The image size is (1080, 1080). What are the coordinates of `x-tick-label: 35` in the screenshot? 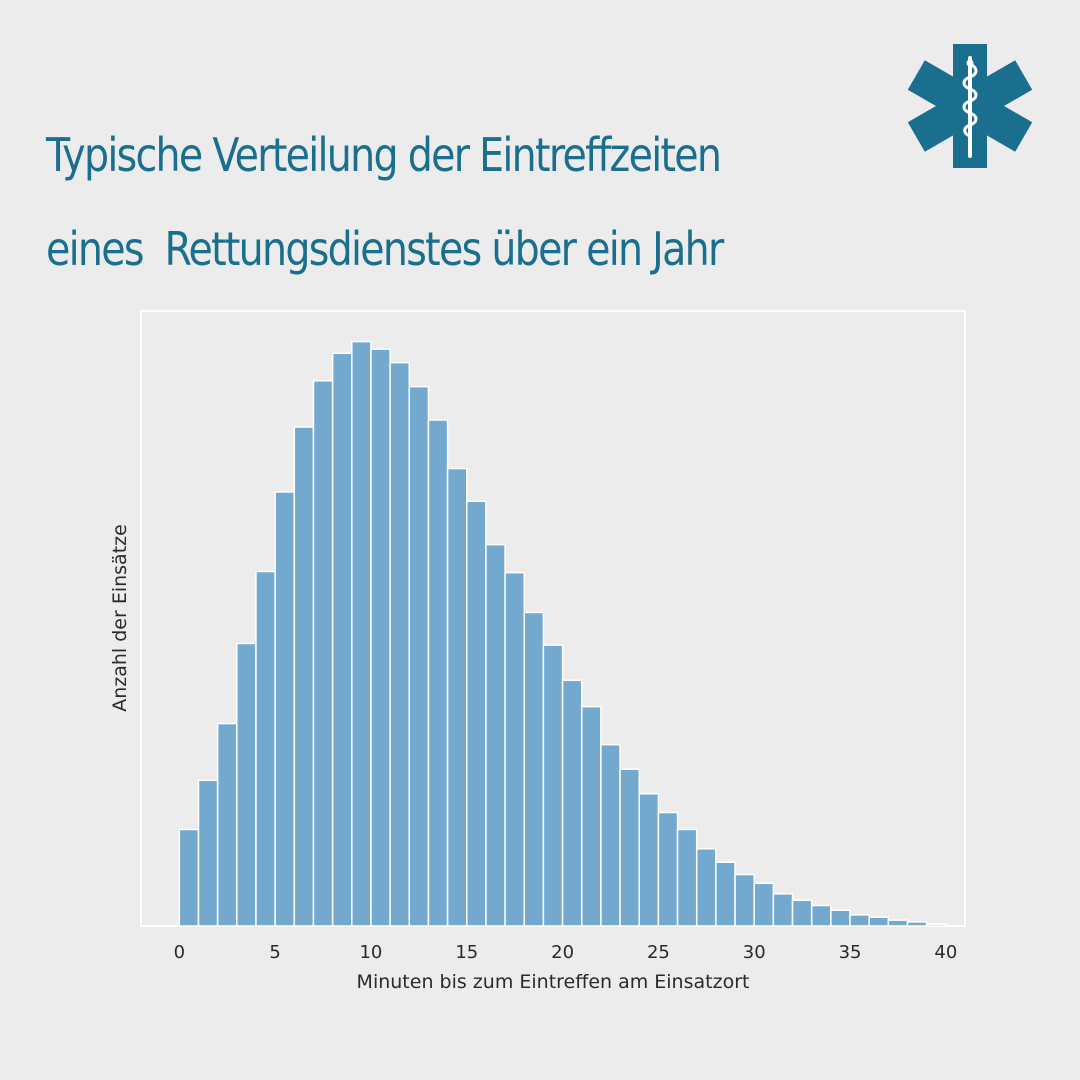 It's located at (850, 952).